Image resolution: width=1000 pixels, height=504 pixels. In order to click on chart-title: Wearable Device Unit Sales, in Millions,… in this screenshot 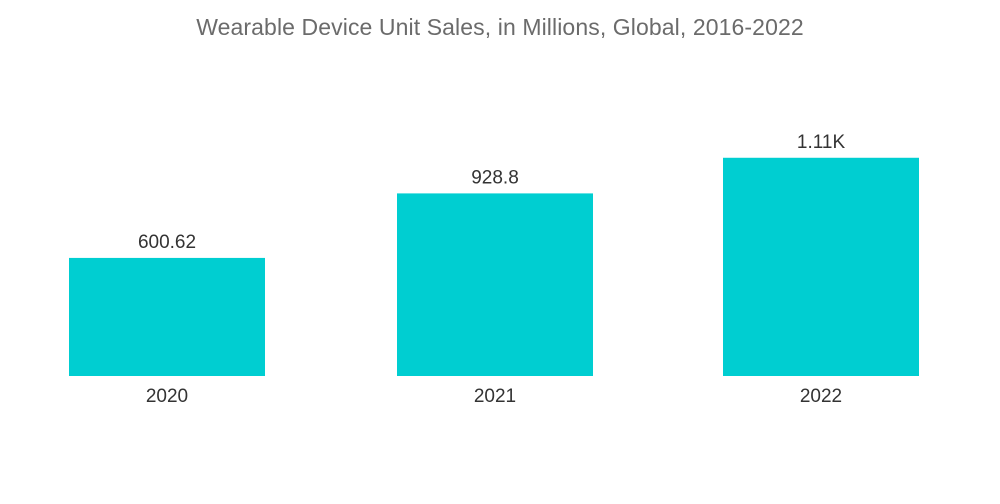, I will do `click(500, 27)`.